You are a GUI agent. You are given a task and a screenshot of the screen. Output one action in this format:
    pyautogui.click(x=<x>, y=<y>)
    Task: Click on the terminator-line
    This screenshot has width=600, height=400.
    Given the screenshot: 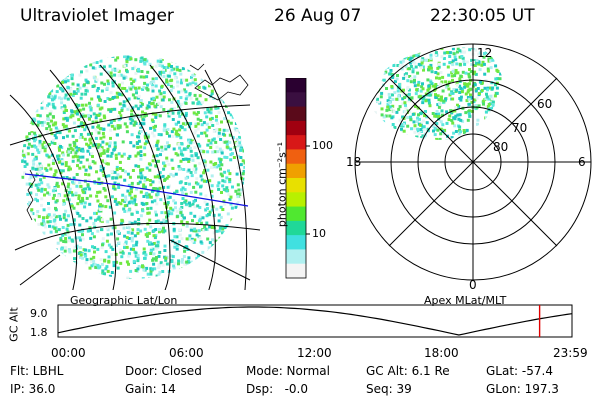 What is the action you would take?
    pyautogui.click(x=136, y=190)
    